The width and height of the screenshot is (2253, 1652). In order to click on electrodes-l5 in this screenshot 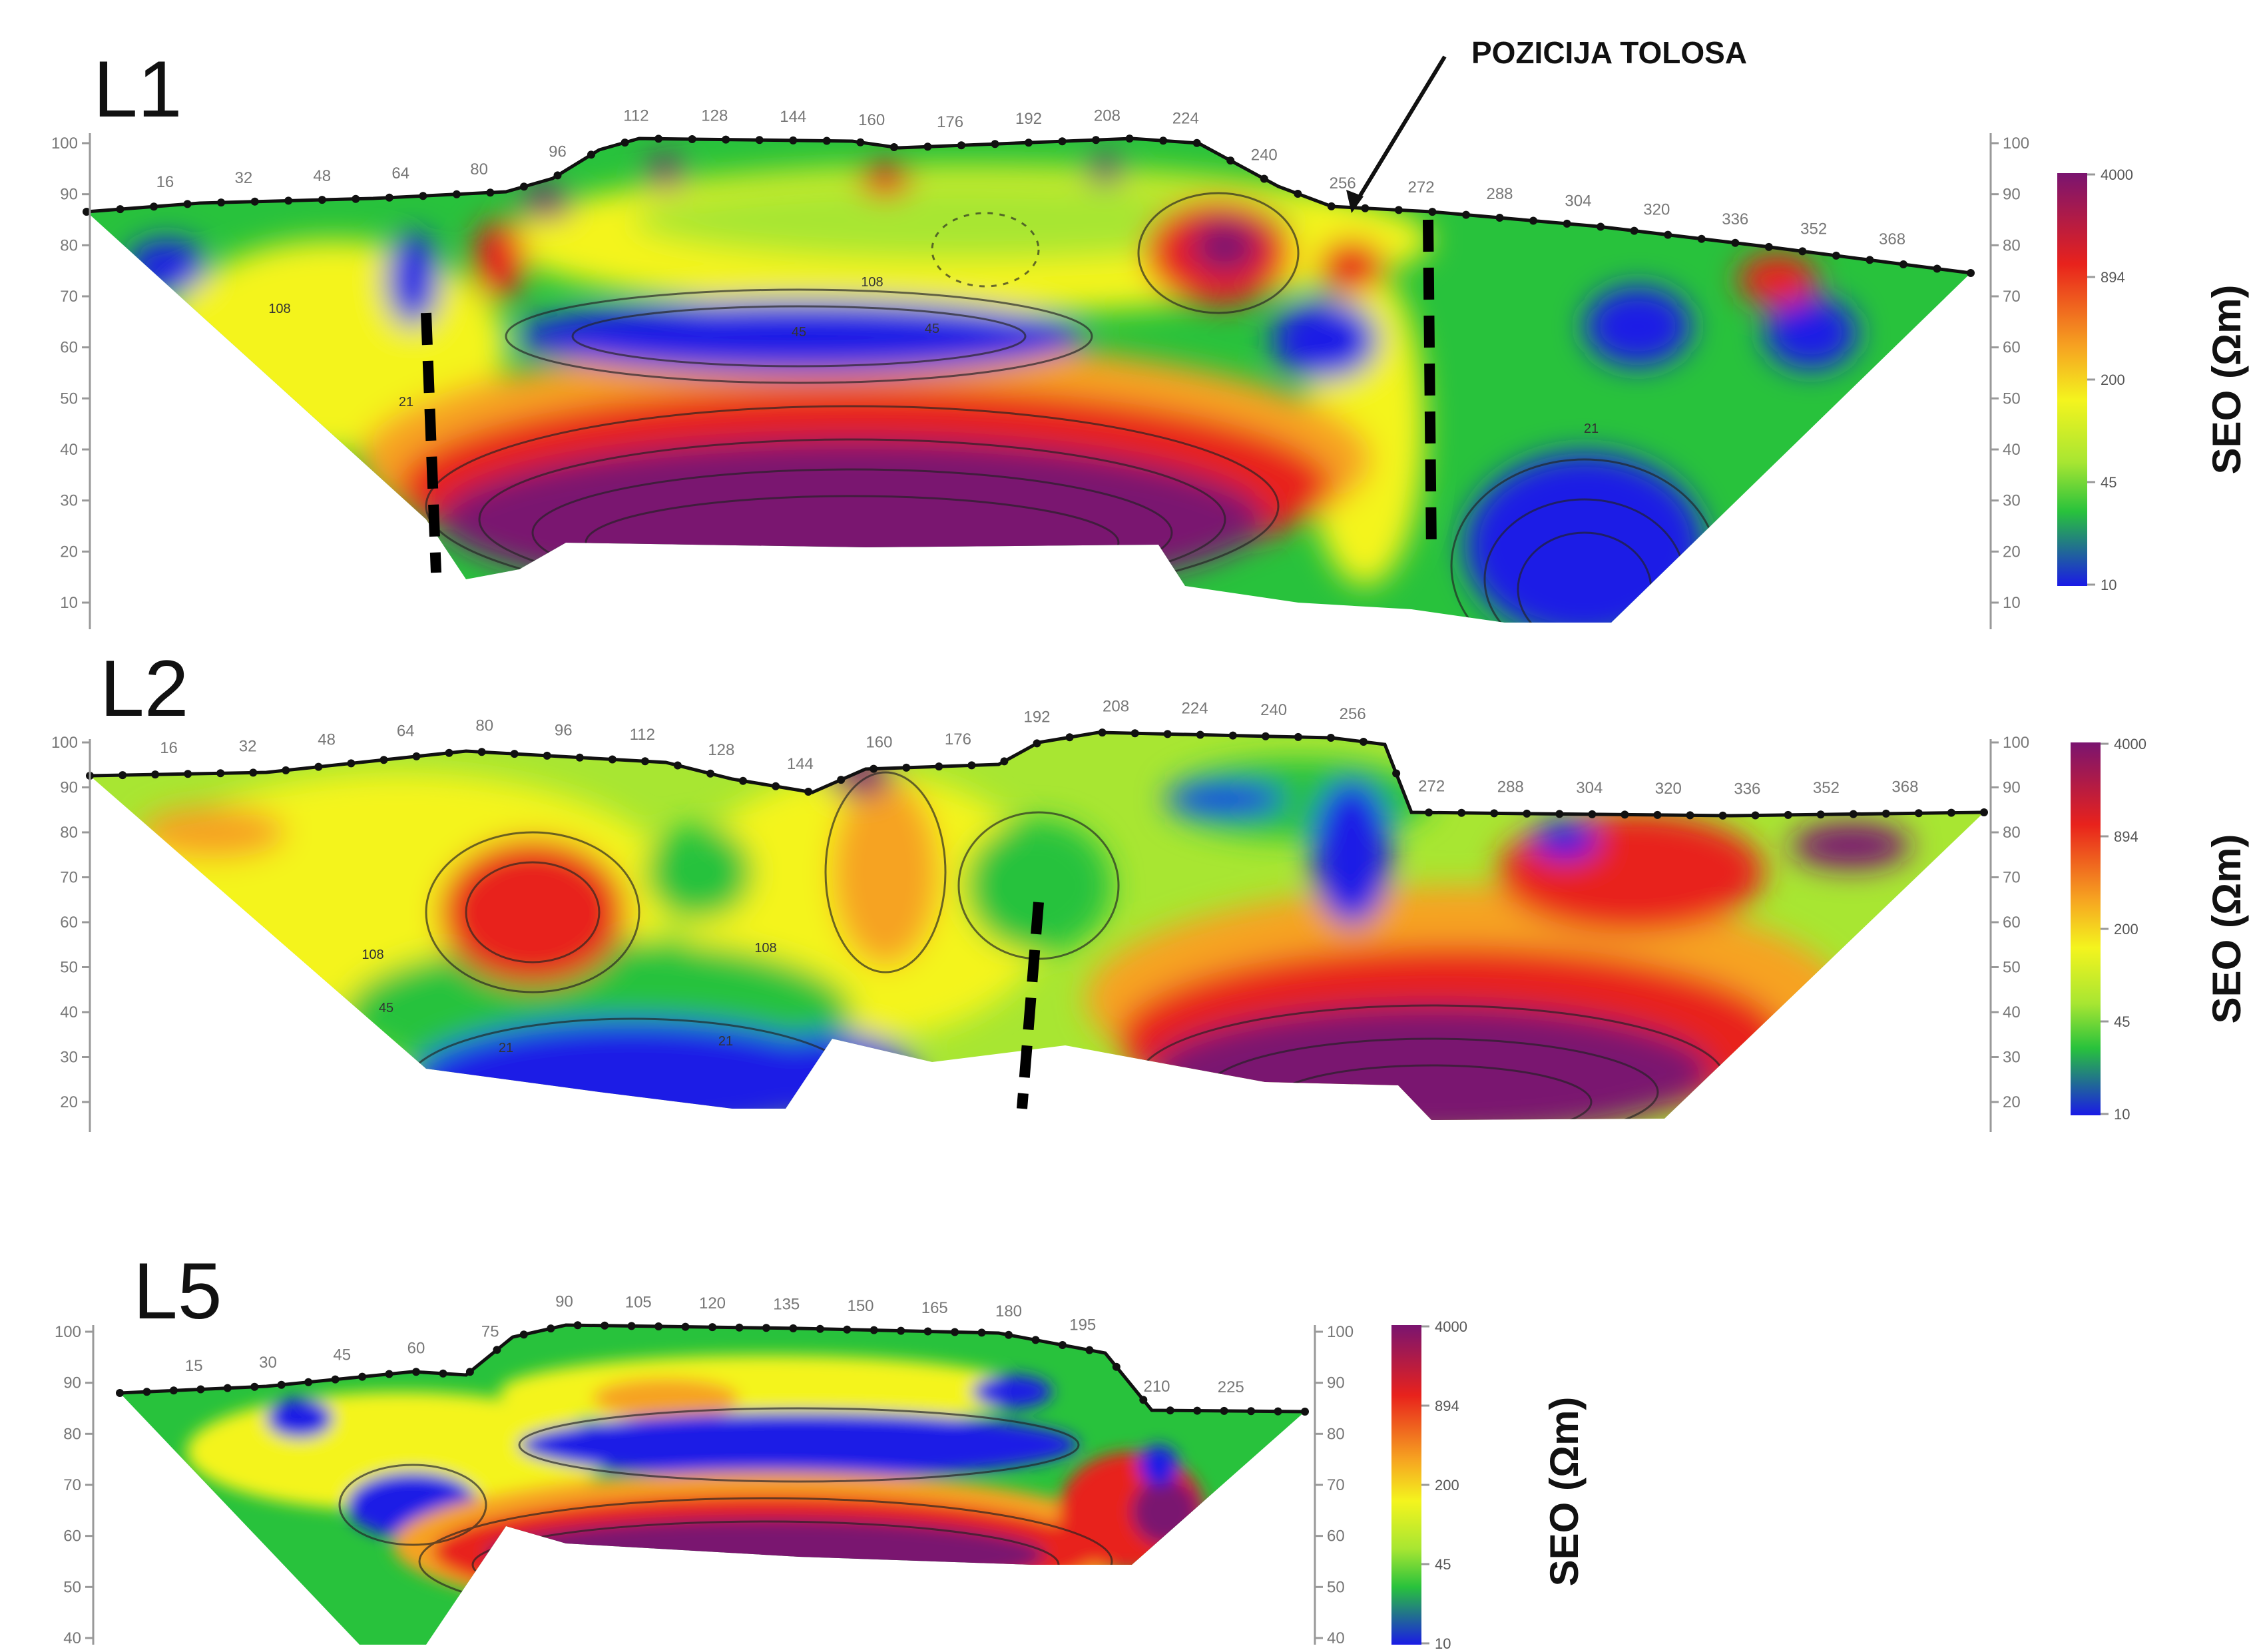, I will do `click(712, 1368)`.